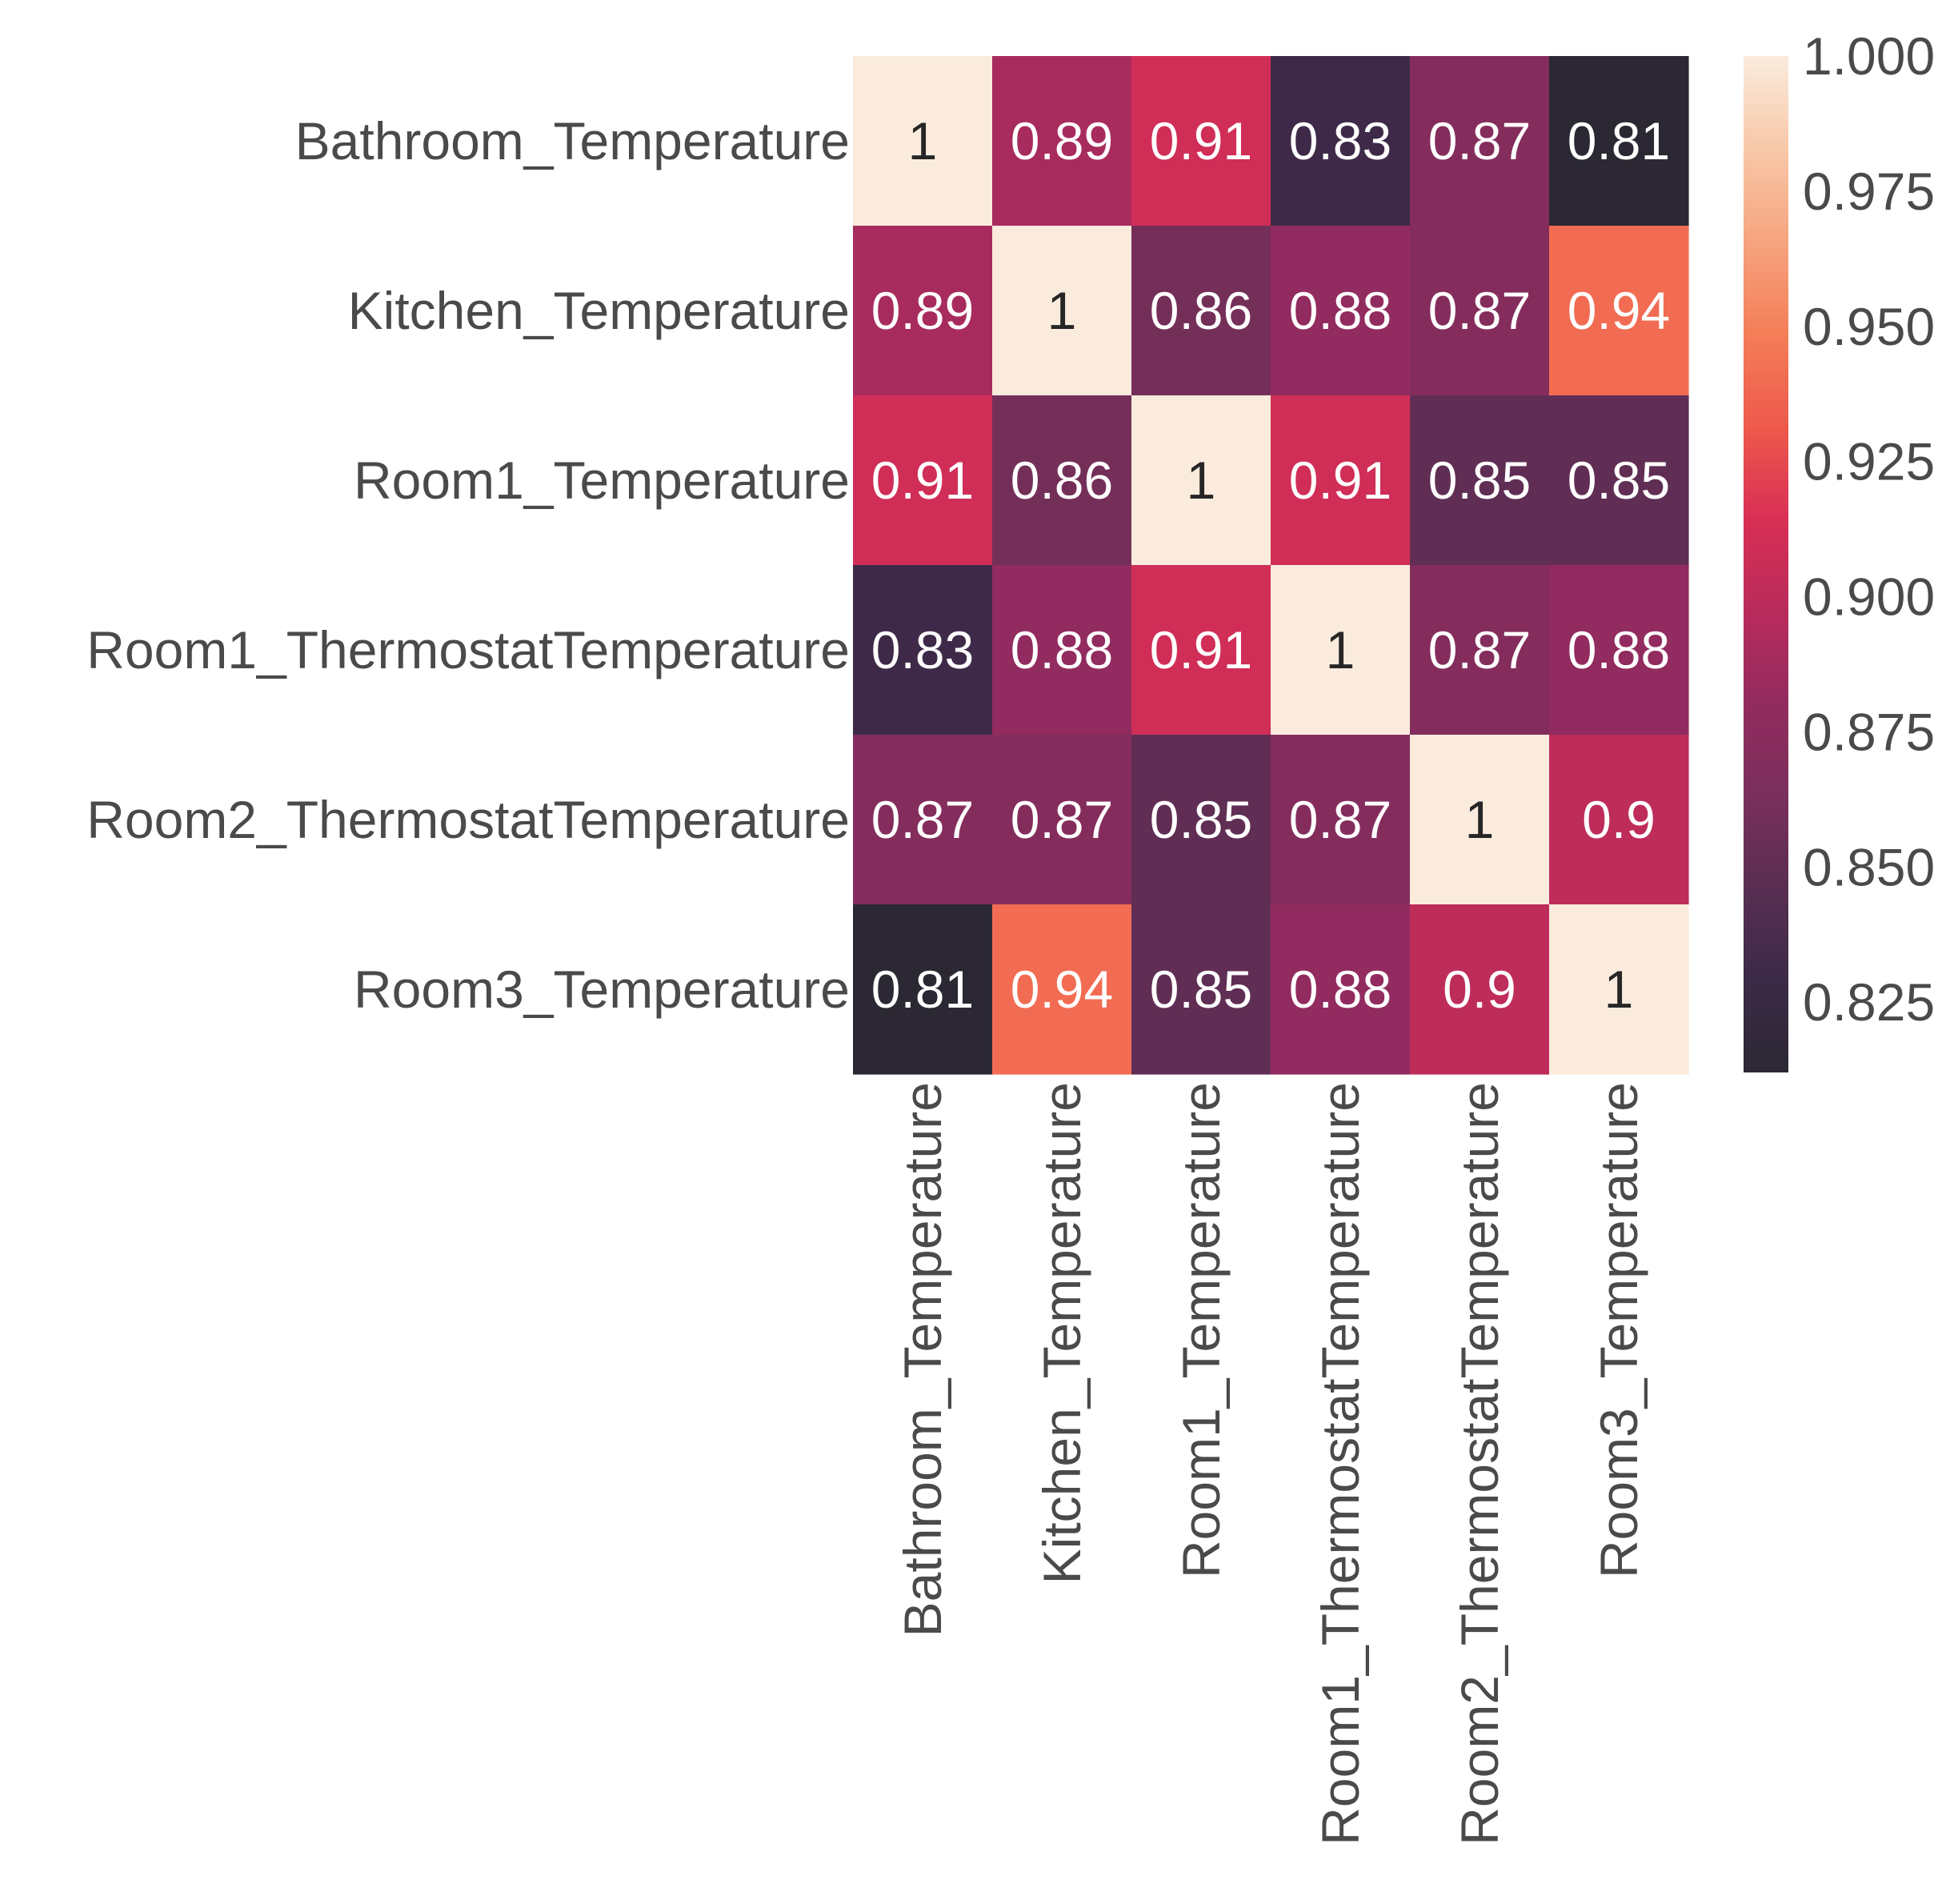 This screenshot has width=1942, height=1904. What do you see at coordinates (599, 310) in the screenshot?
I see `row-label: Kitchen_Temperature` at bounding box center [599, 310].